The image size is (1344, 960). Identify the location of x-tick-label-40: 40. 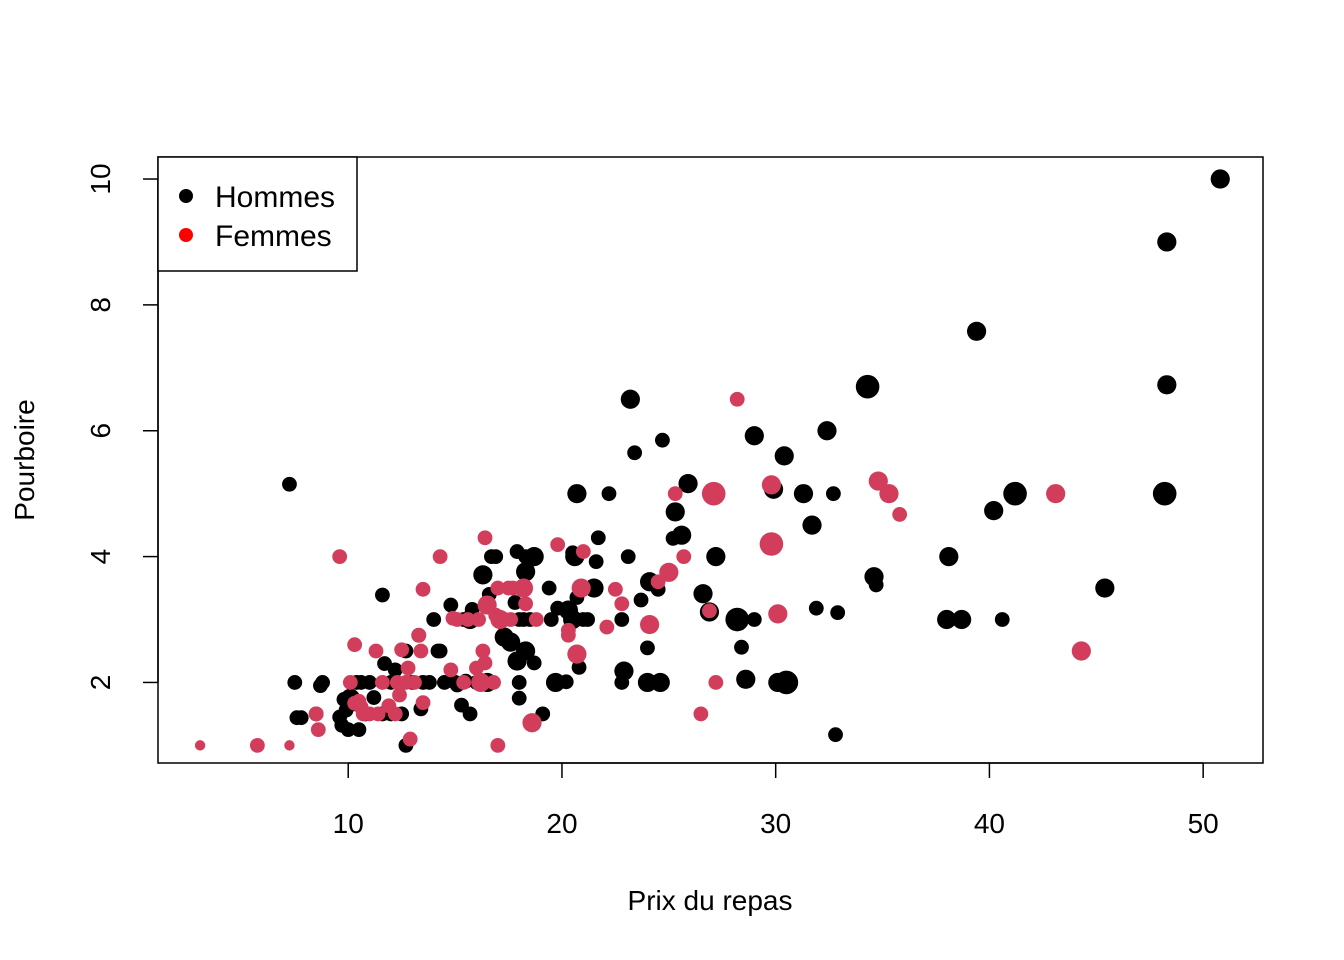
(989, 823).